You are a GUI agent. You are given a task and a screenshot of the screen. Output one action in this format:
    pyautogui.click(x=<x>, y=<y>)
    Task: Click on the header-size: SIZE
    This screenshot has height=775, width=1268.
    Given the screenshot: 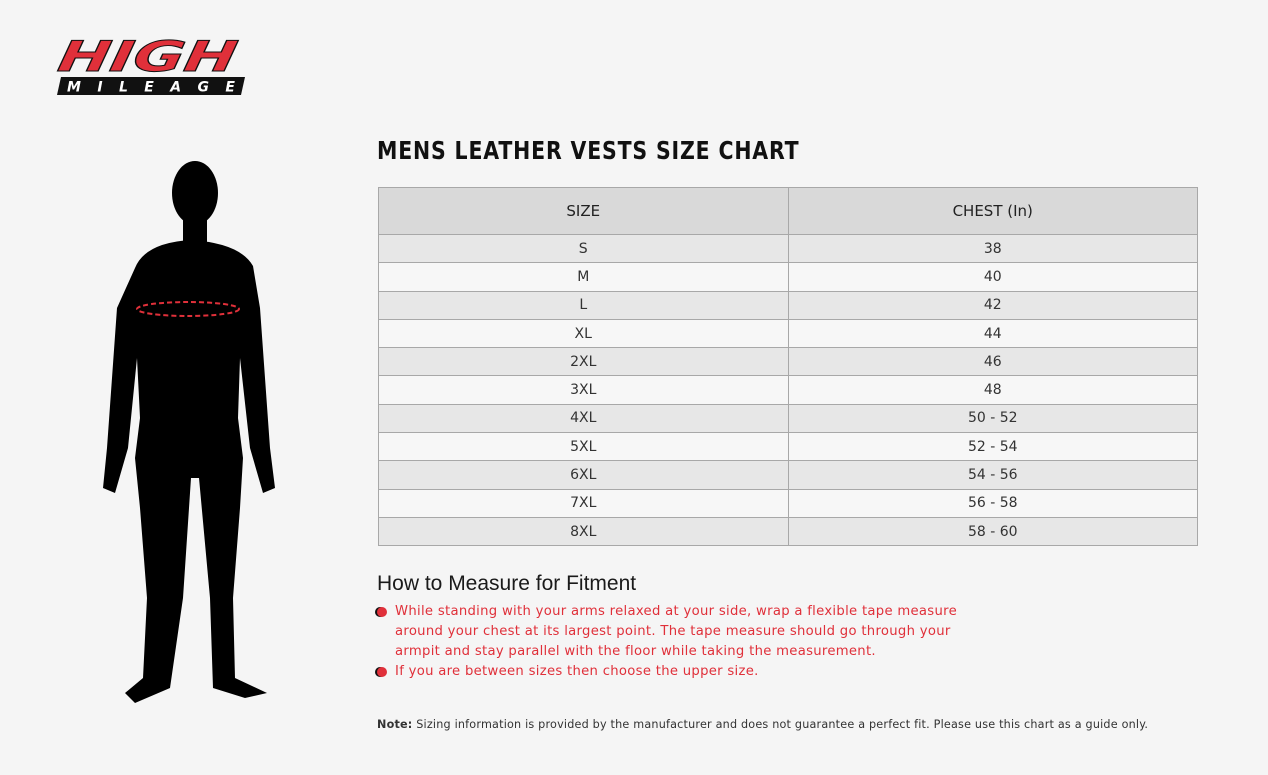 What is the action you would take?
    pyautogui.click(x=583, y=211)
    